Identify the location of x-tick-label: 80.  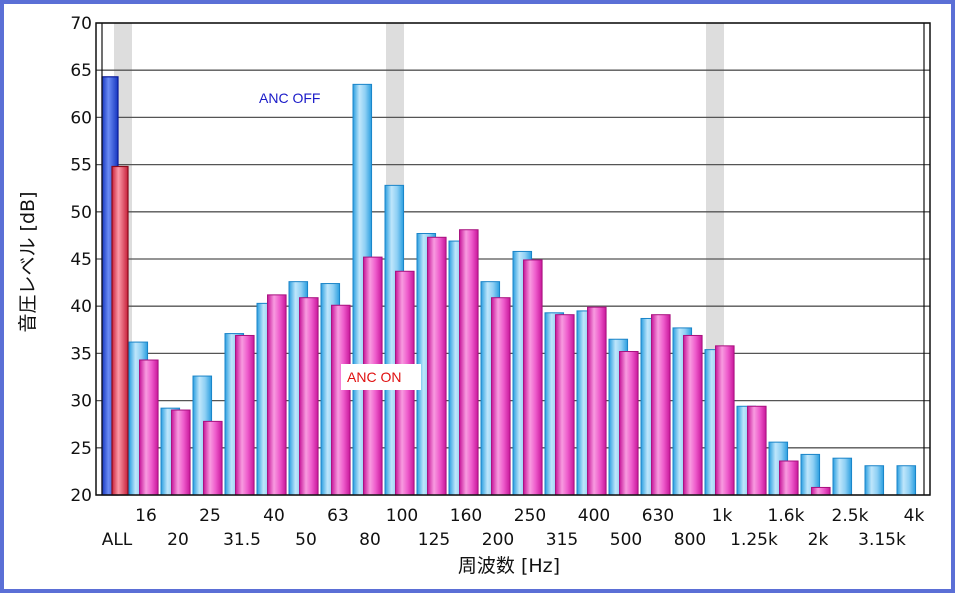
(370, 540).